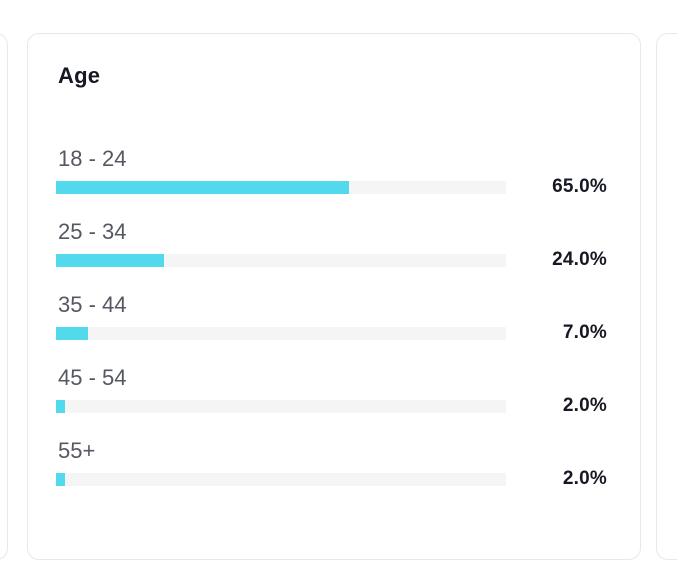 This screenshot has height=586, width=677. Describe the element at coordinates (92, 377) in the screenshot. I see `age-range-label: 45 - 54` at that location.